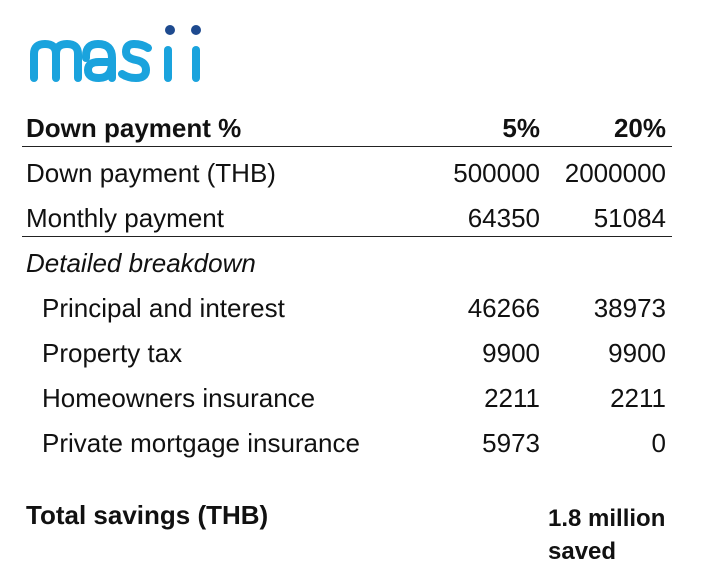 The height and width of the screenshot is (580, 702). I want to click on total-savings-value: 1.8 million saved, so click(607, 535).